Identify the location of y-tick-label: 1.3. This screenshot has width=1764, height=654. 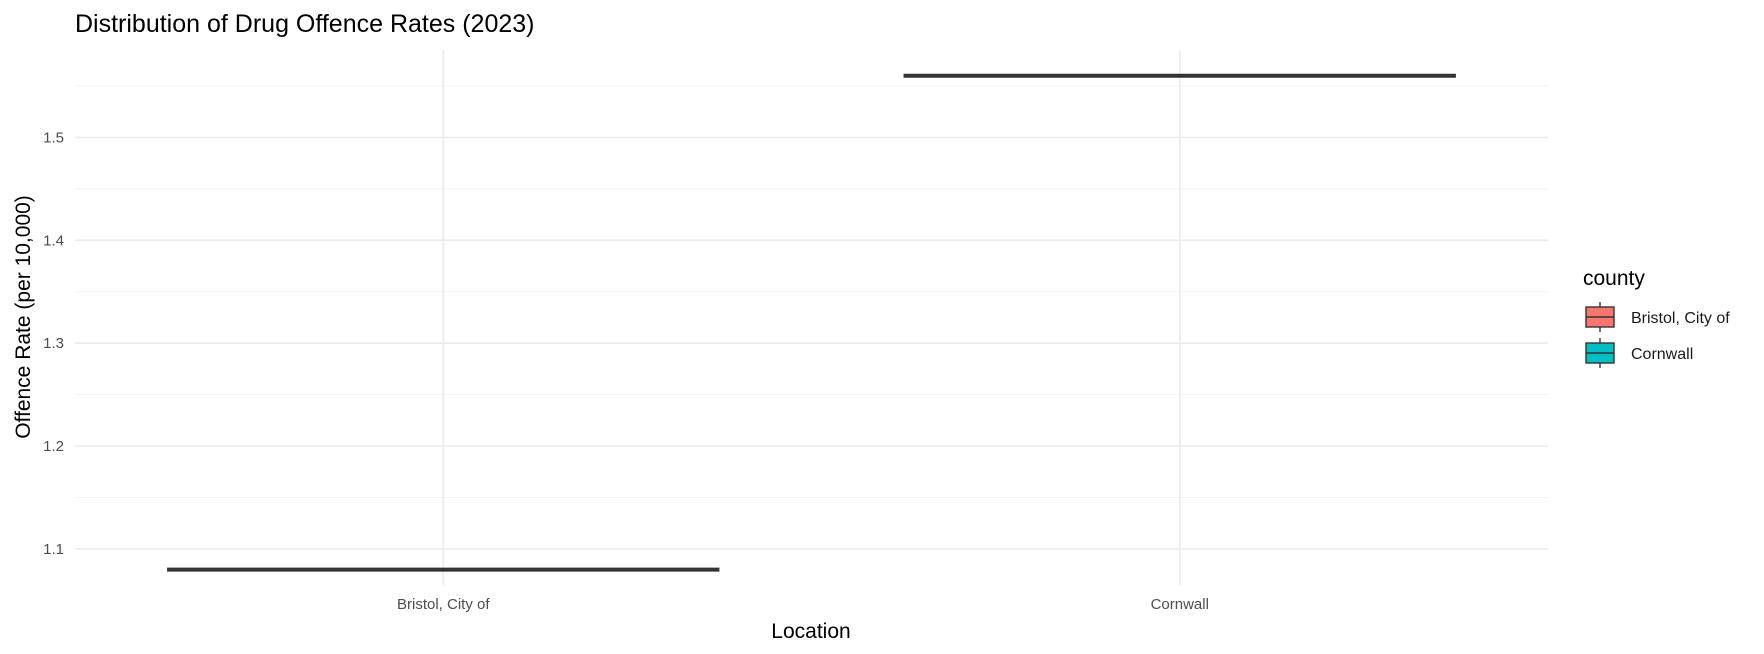
(53, 343).